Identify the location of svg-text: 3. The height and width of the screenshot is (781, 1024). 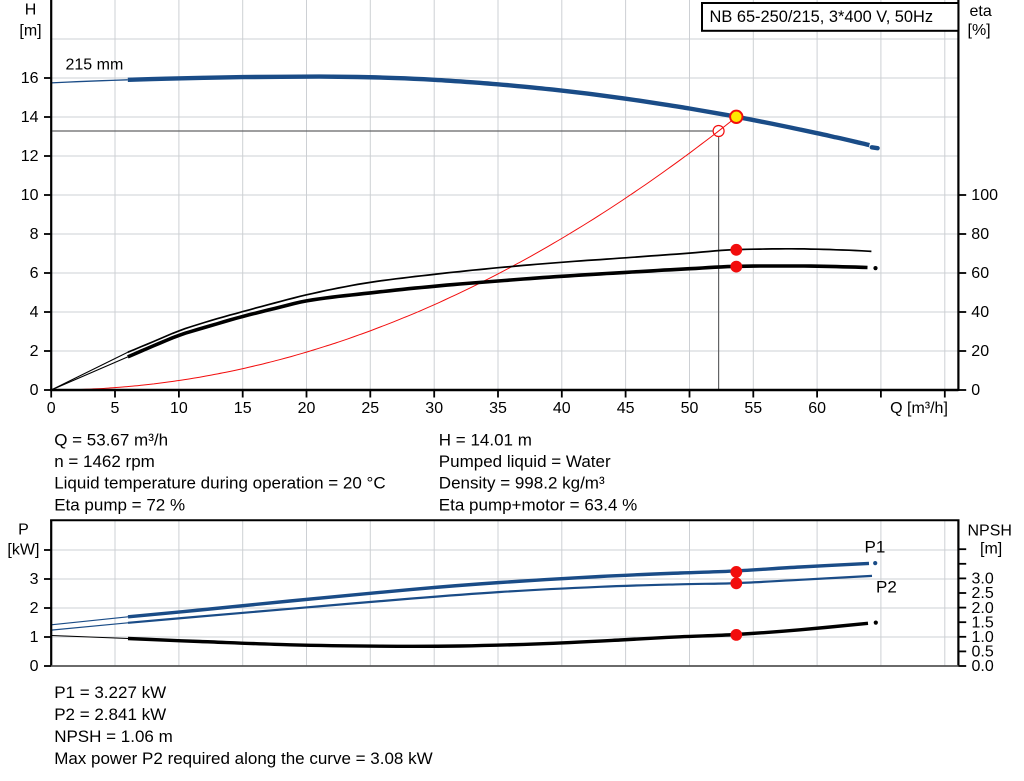
(34, 579).